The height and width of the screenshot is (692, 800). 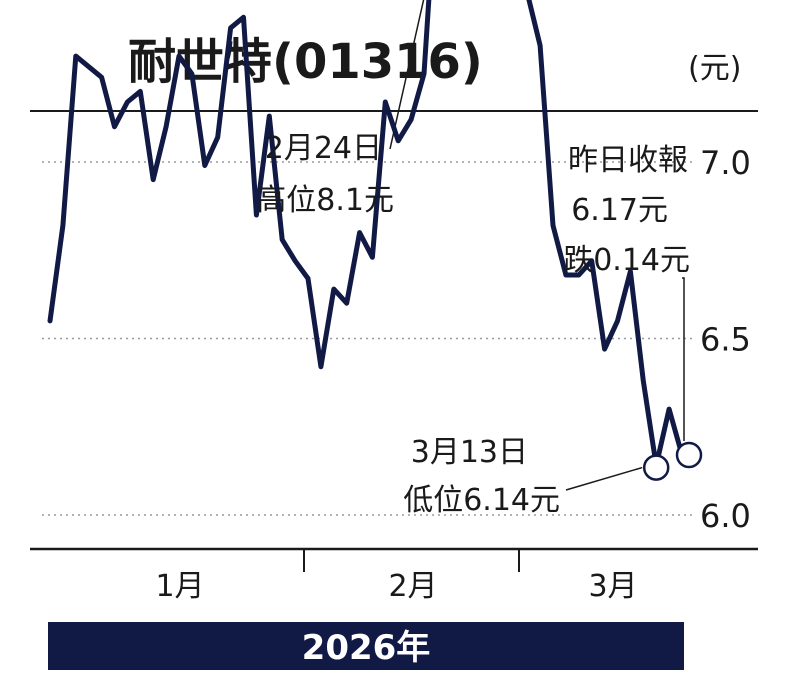 What do you see at coordinates (628, 160) in the screenshot?
I see `close-title-label: 昨日收報` at bounding box center [628, 160].